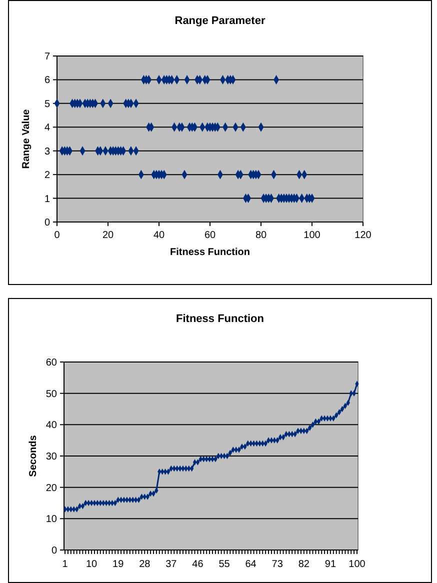 The height and width of the screenshot is (583, 437). I want to click on x-tick-label: 46, so click(198, 564).